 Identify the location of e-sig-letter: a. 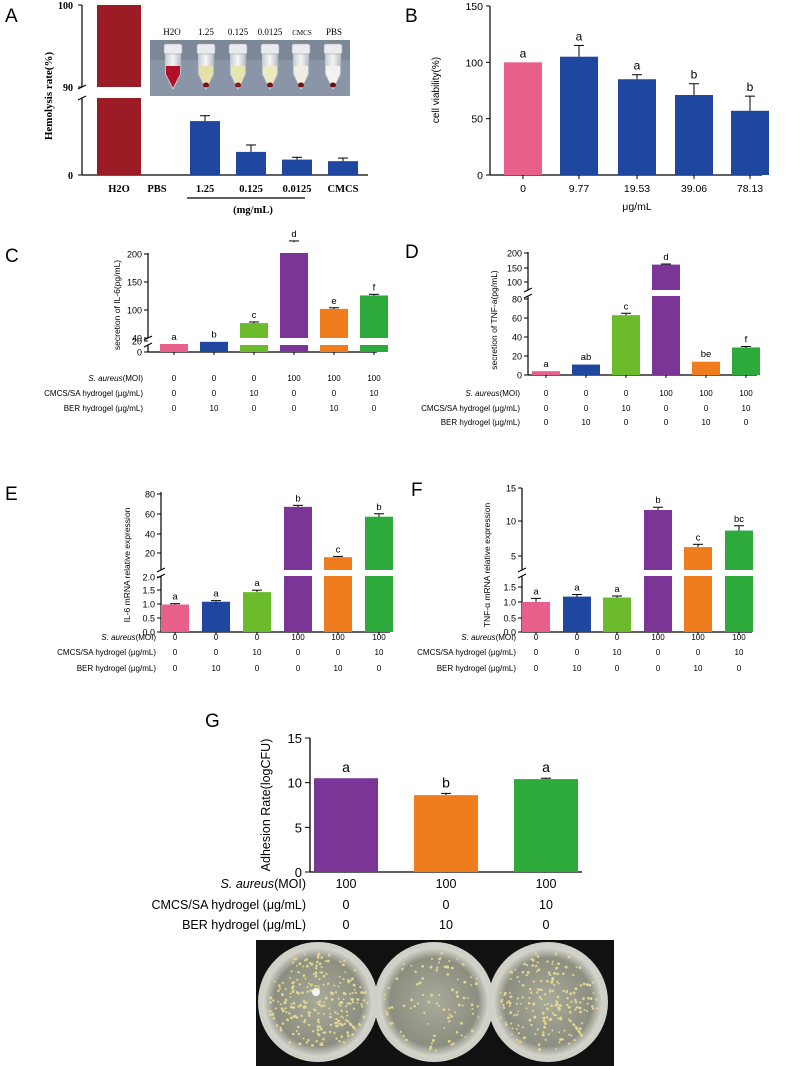
(175, 597).